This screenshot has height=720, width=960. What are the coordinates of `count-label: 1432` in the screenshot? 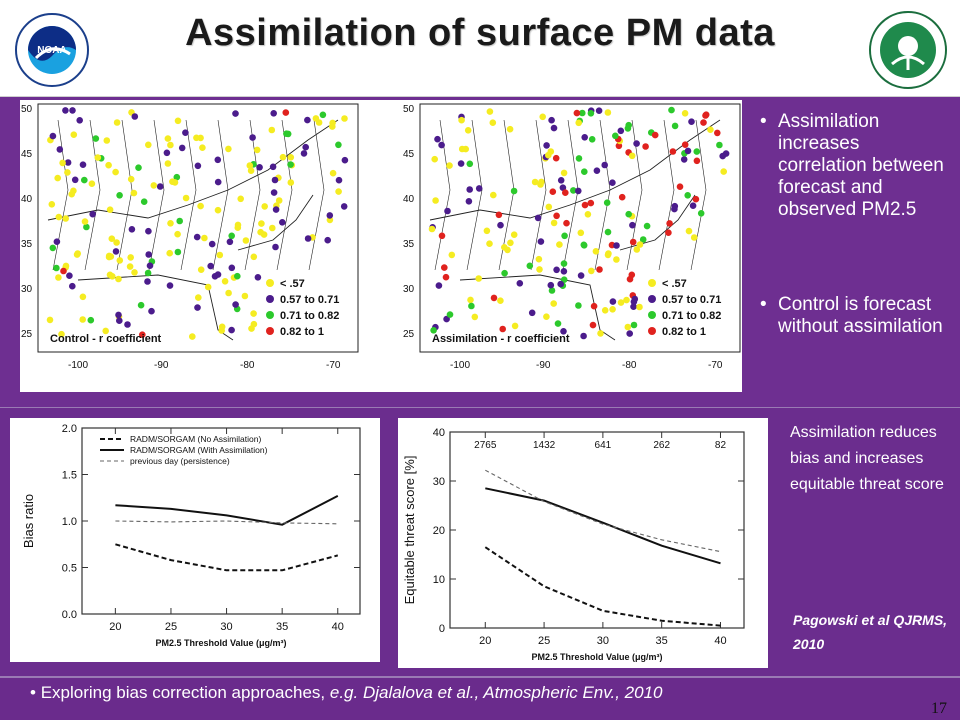 It's located at (544, 445).